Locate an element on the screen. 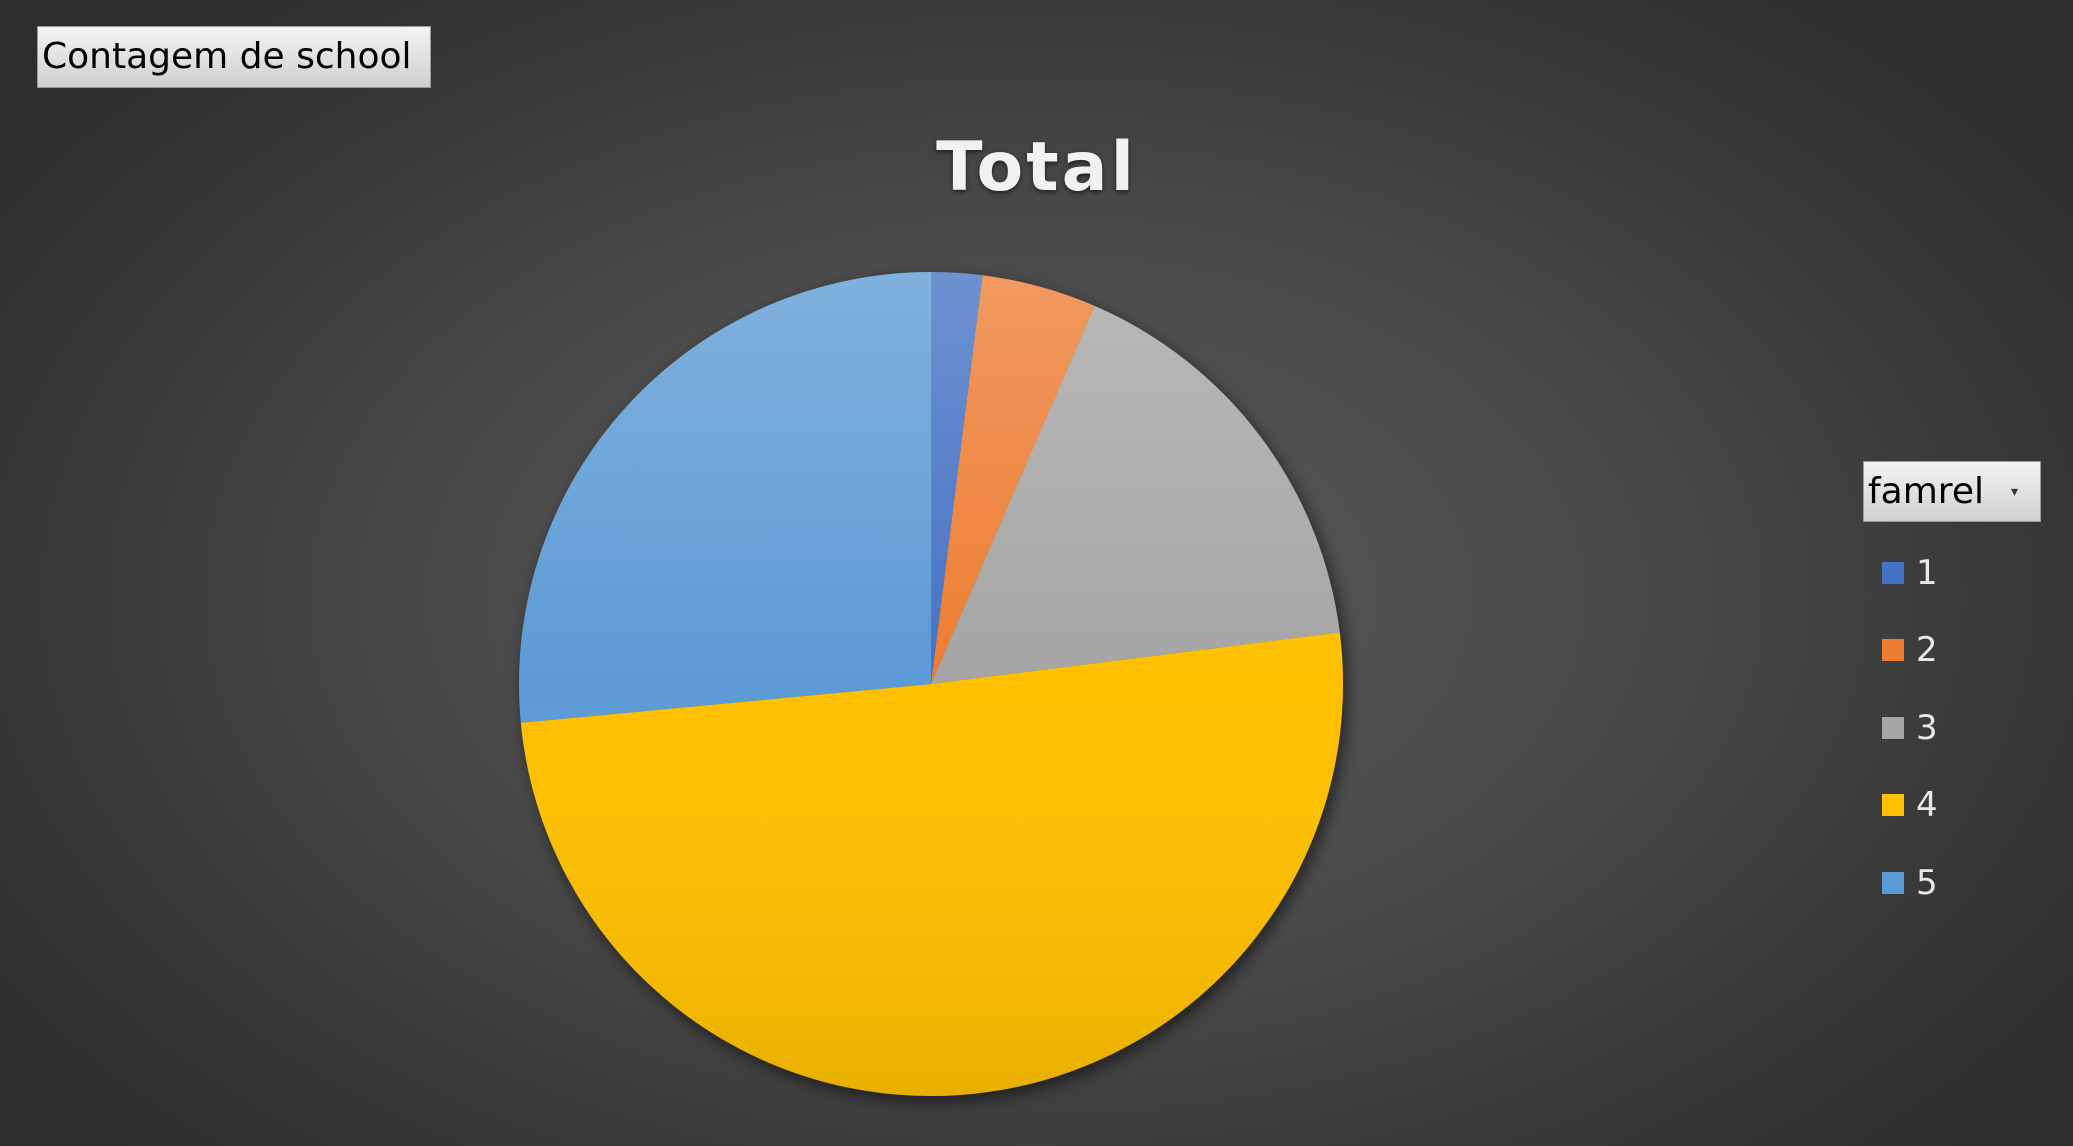  legend-item-5: 5 is located at coordinates (1952, 883).